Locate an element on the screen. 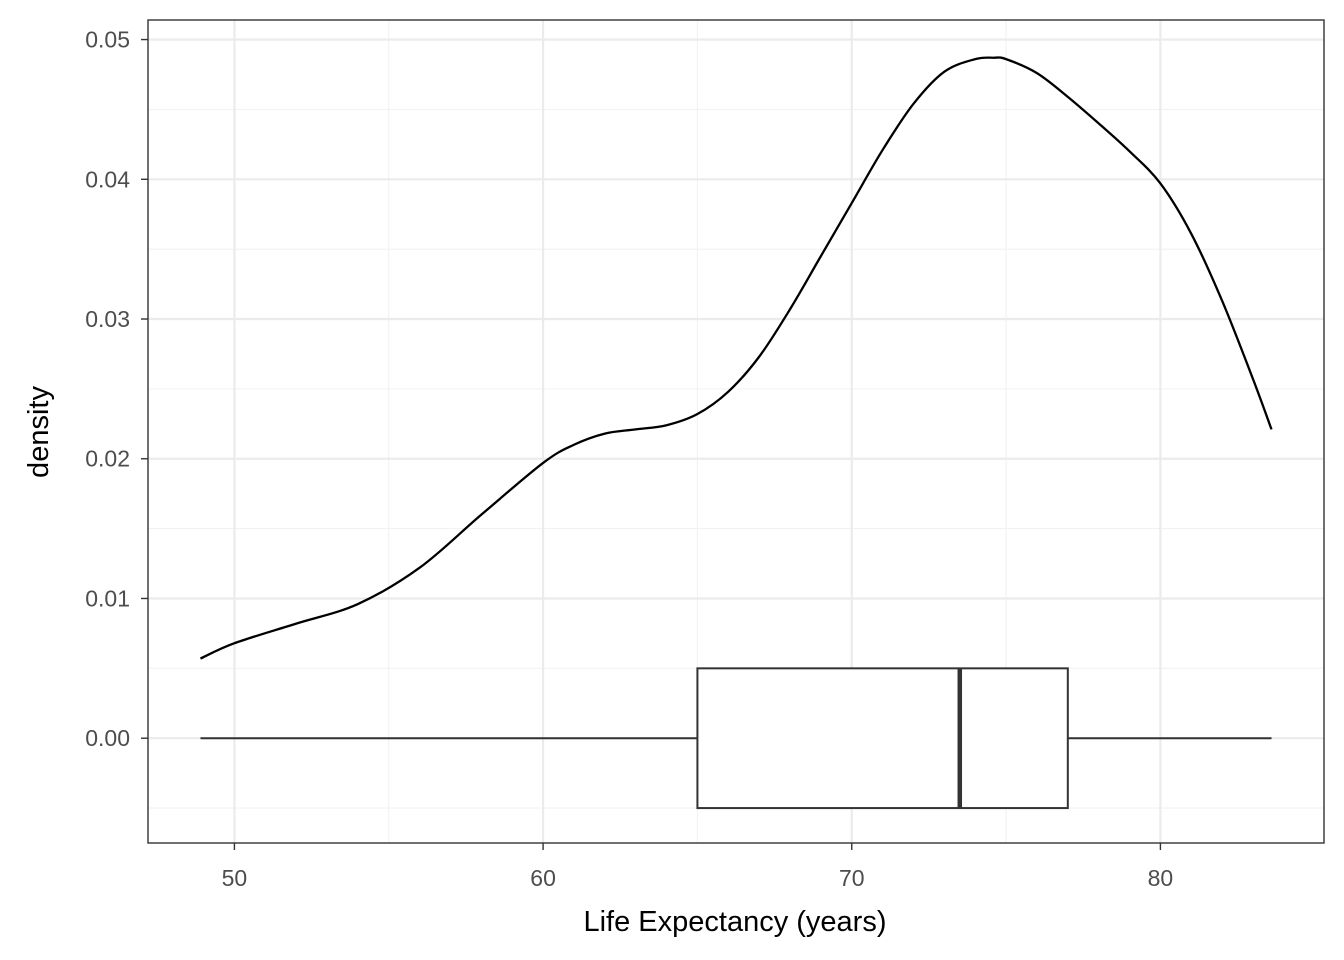  y-axis-title: density is located at coordinates (39, 432).